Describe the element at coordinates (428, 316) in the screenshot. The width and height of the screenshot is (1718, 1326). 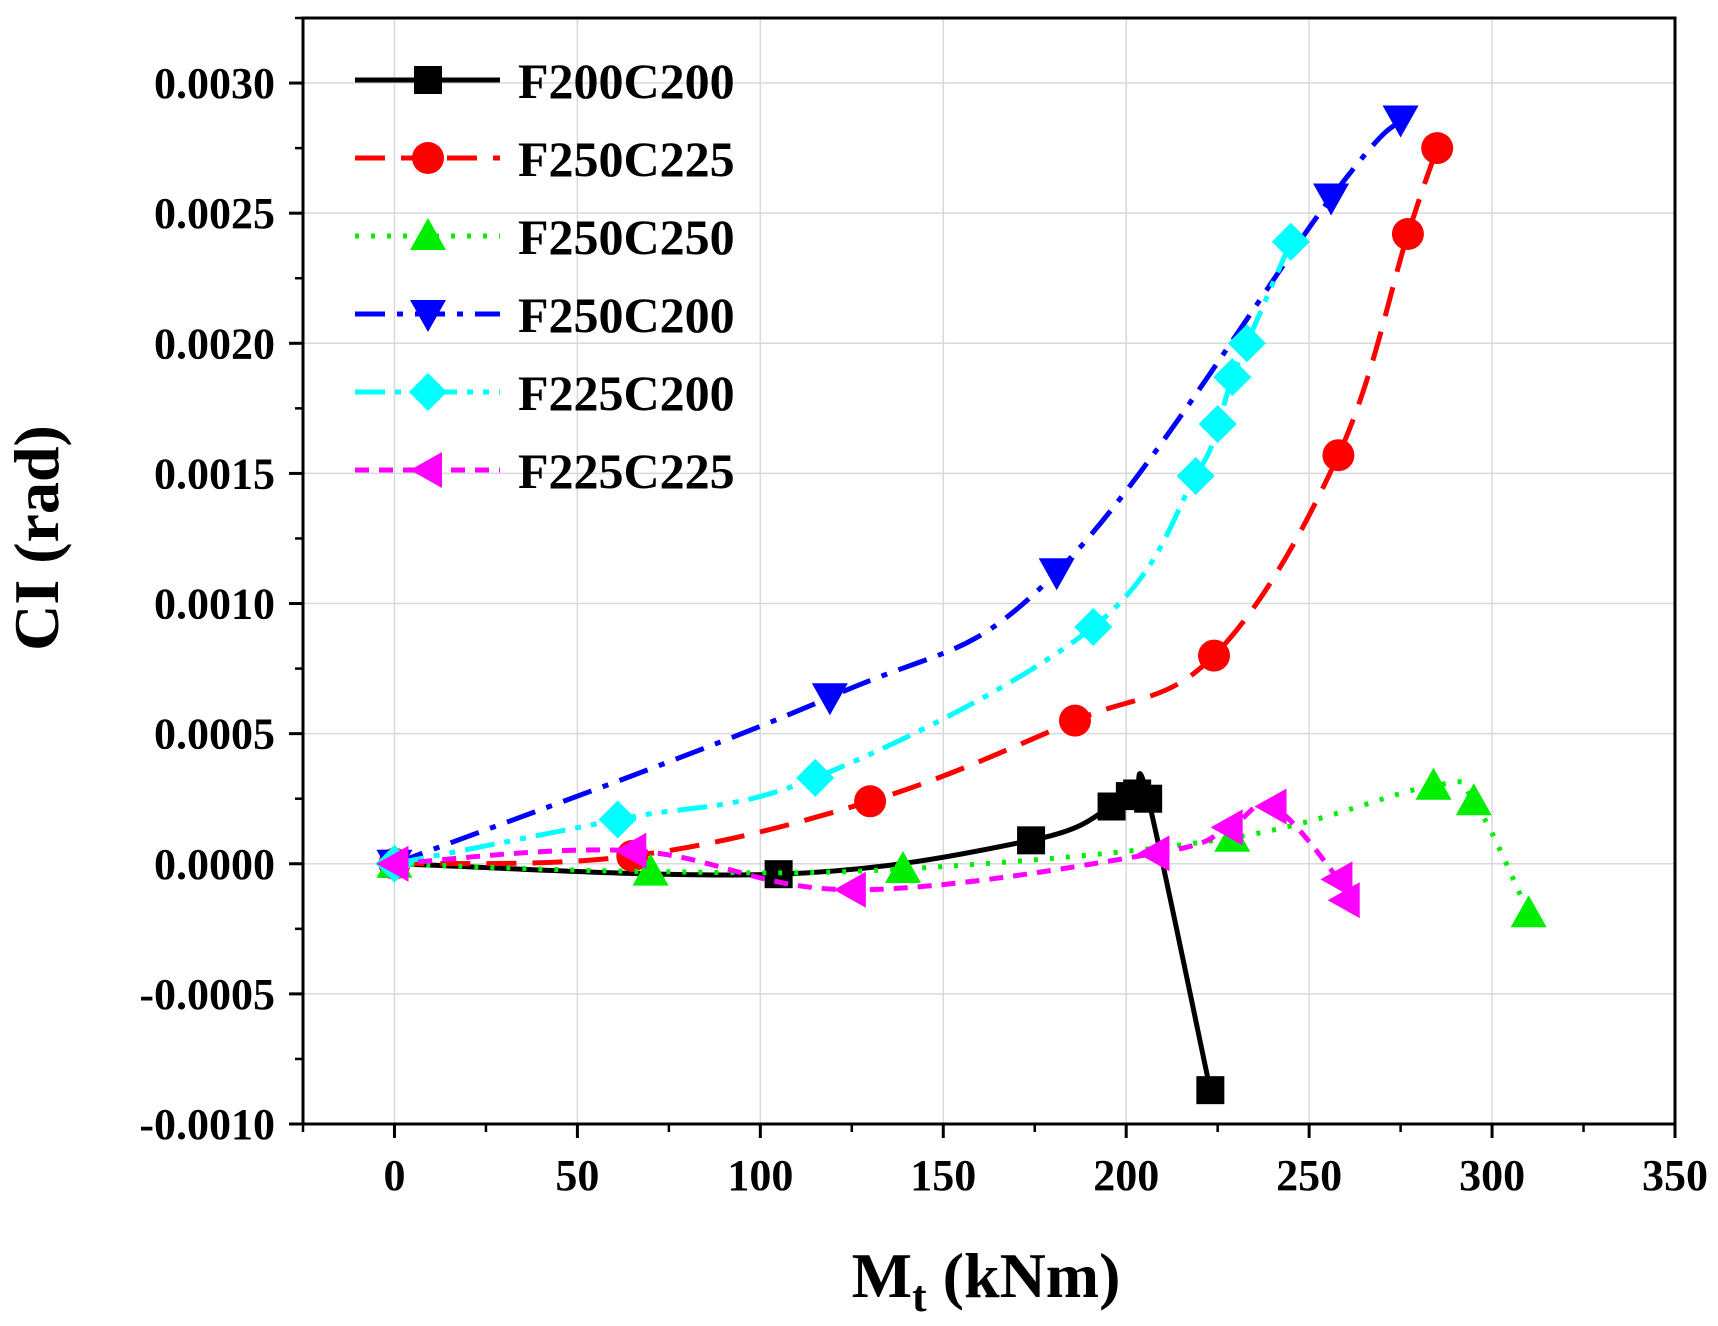
I see `legend-marker-F250C200` at that location.